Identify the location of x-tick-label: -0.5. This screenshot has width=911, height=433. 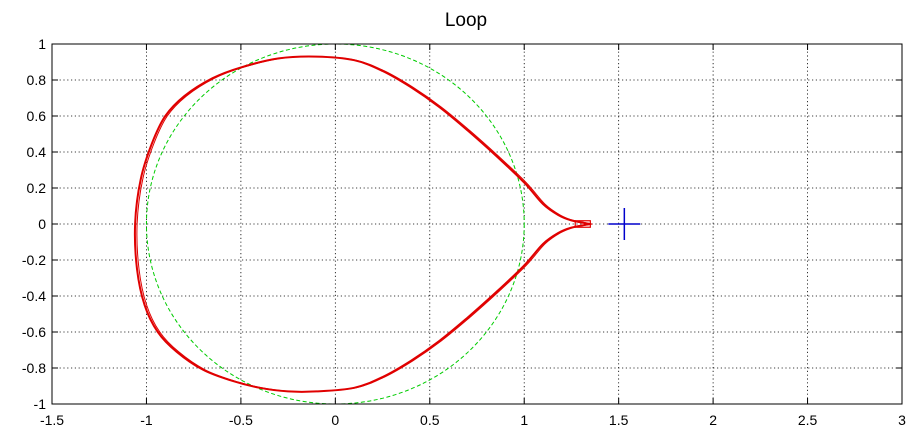
(241, 420).